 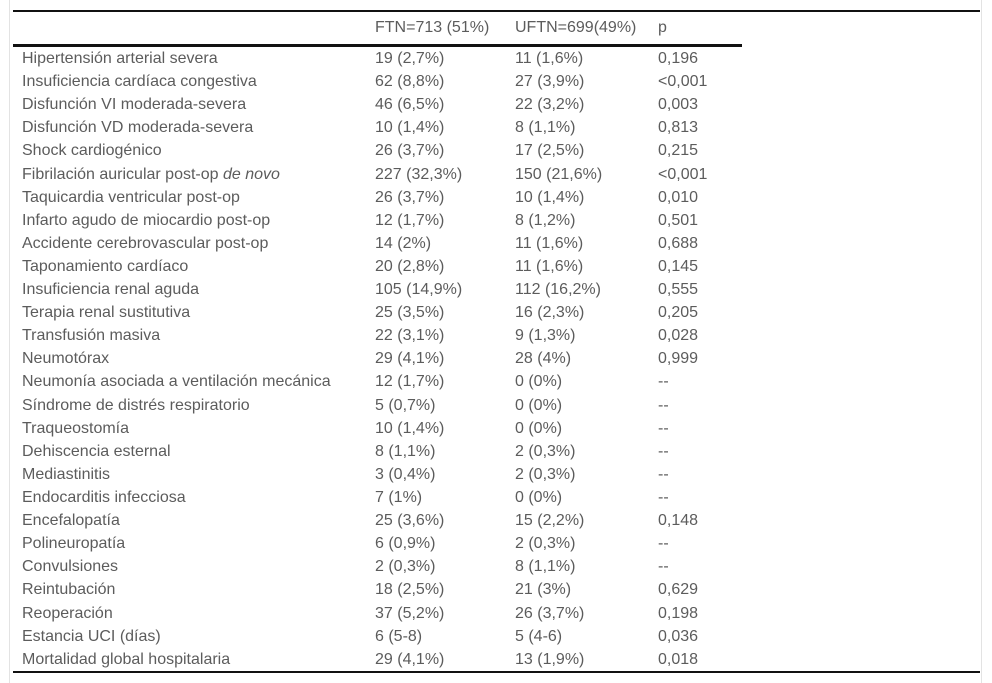 What do you see at coordinates (410, 313) in the screenshot?
I see `ftn-value-cell: 25 (3,5%)` at bounding box center [410, 313].